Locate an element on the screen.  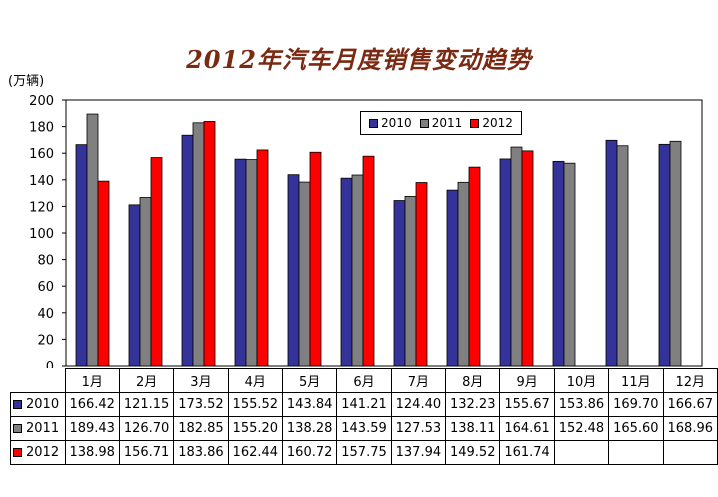
category-label: 1月 is located at coordinates (92, 380).